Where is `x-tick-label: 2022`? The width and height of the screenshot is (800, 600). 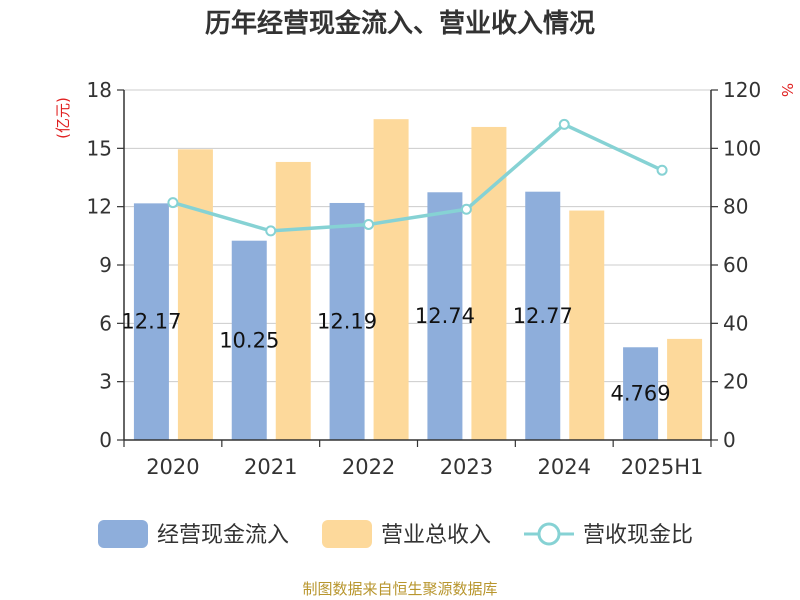 x-tick-label: 2022 is located at coordinates (368, 467).